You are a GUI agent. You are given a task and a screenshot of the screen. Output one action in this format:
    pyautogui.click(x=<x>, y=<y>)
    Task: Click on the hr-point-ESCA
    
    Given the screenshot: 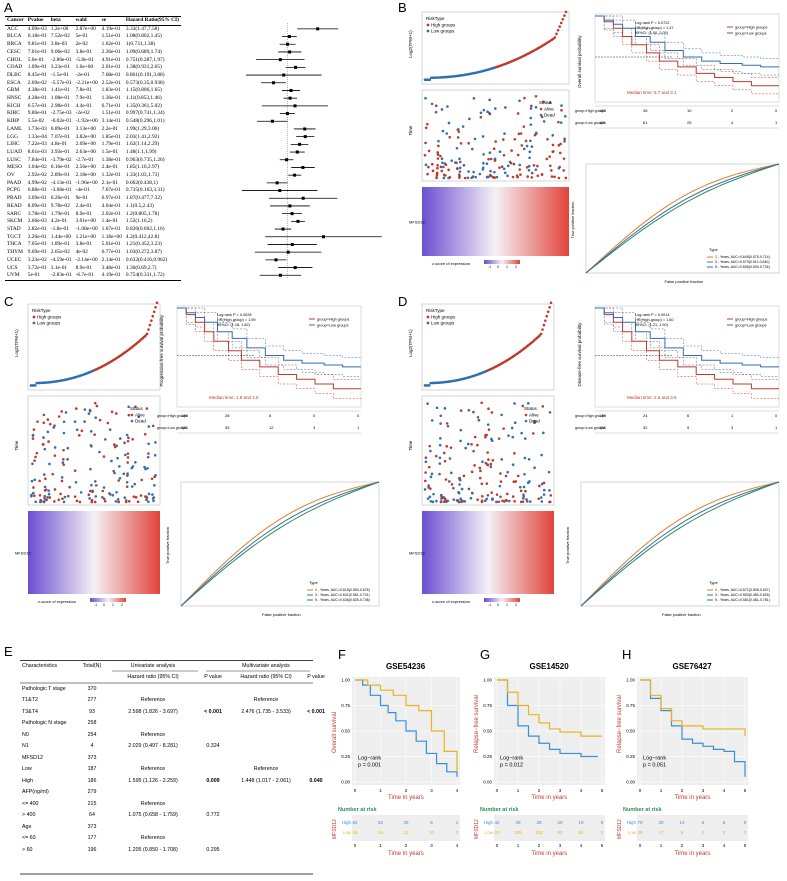 What is the action you would take?
    pyautogui.click(x=274, y=83)
    